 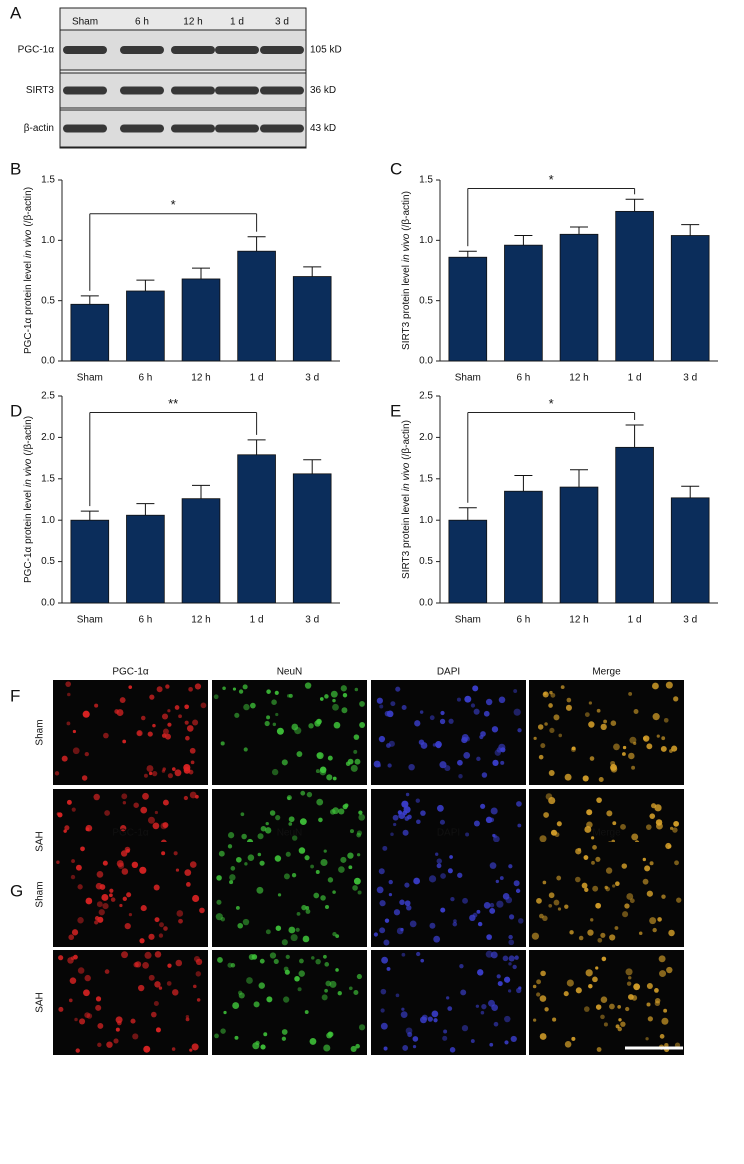 What do you see at coordinates (192, 22) in the screenshot?
I see `lane-label: 12 h` at bounding box center [192, 22].